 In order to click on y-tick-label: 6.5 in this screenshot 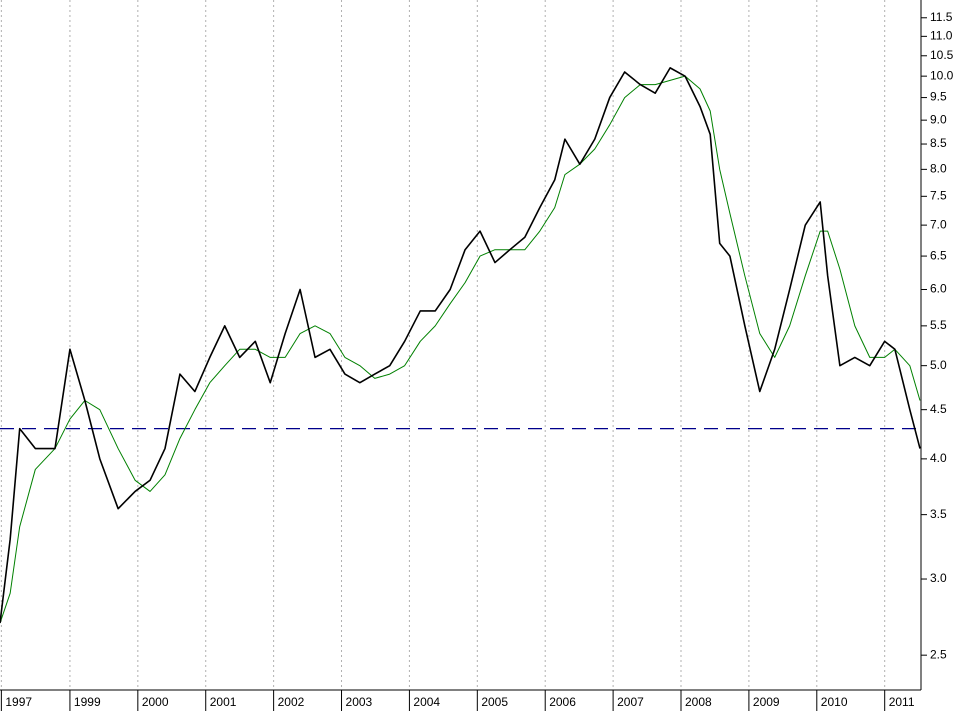, I will do `click(938, 255)`.